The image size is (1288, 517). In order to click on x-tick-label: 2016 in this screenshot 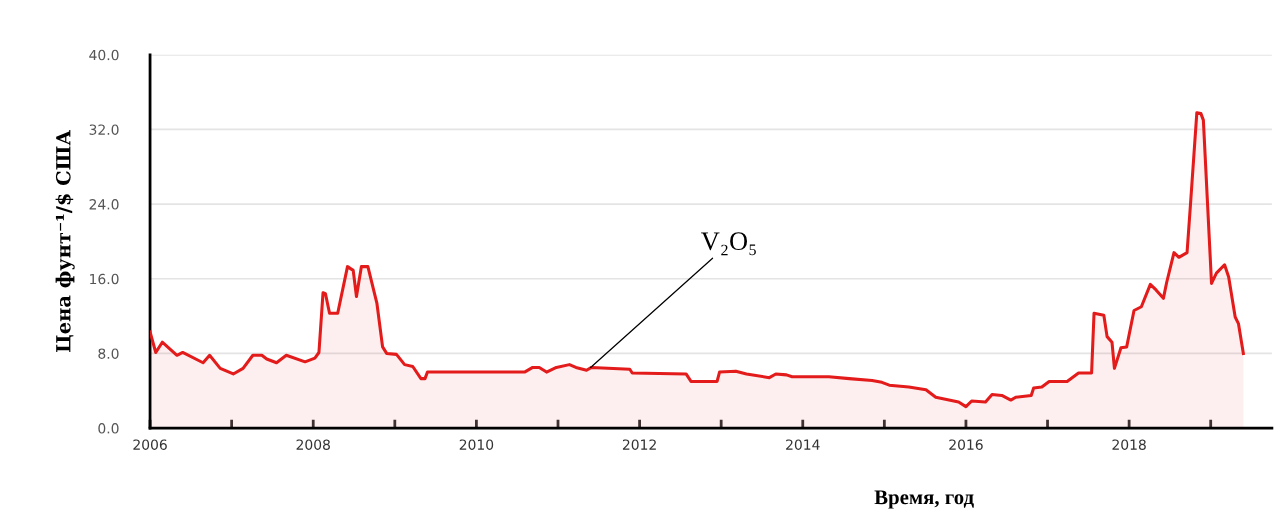, I will do `click(966, 444)`.